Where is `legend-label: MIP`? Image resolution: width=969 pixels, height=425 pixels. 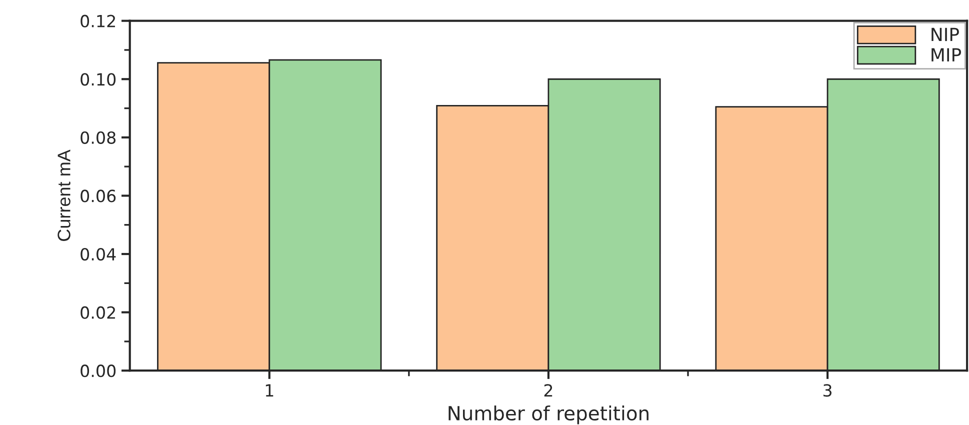
legend-label: MIP is located at coordinates (947, 55).